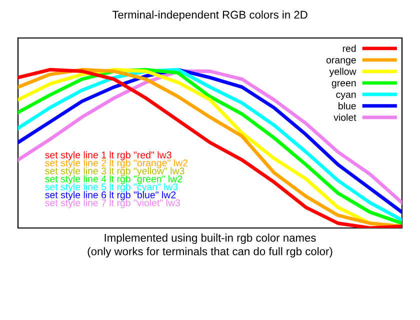 Image resolution: width=420 pixels, height=320 pixels. What do you see at coordinates (347, 106) in the screenshot?
I see `legend-label: blue` at bounding box center [347, 106].